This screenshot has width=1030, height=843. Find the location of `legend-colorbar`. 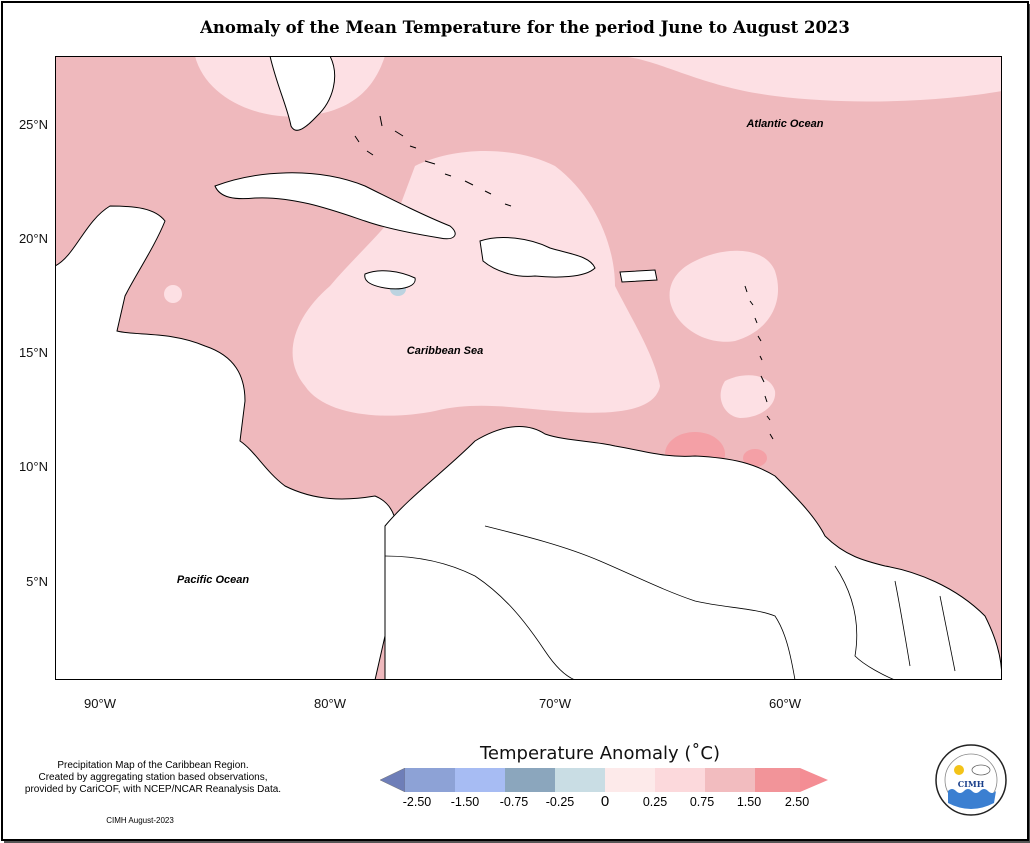

legend-colorbar is located at coordinates (604, 780).